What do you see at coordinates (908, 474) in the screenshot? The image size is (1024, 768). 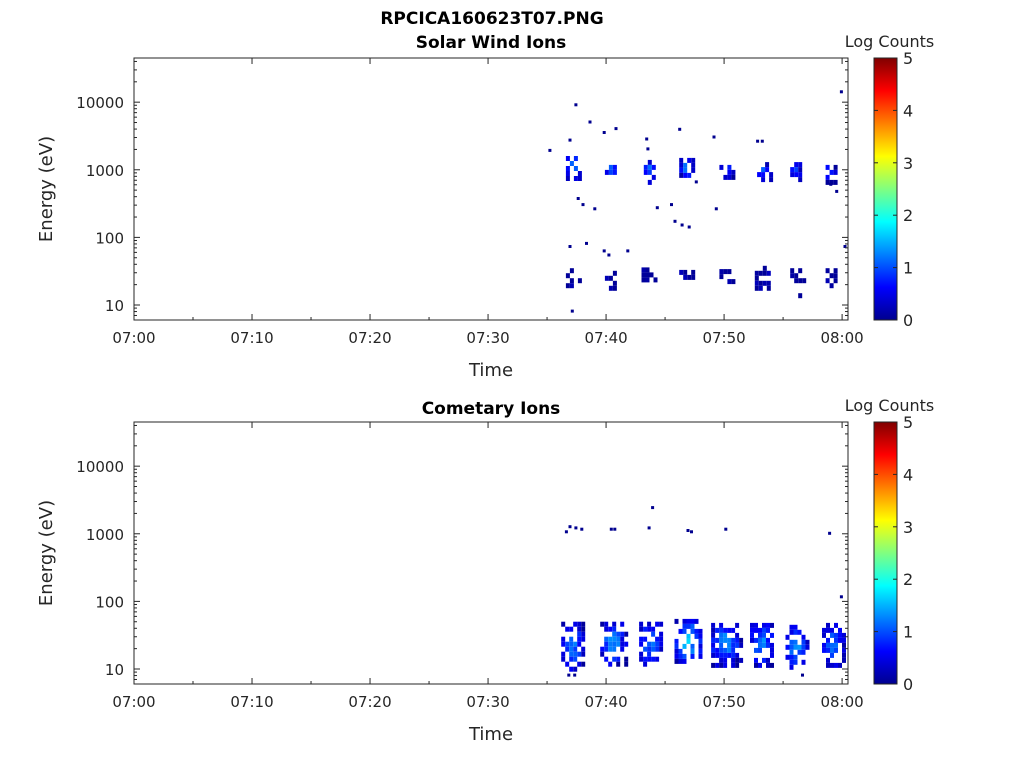 I see `colorbar-tick-label: 4` at bounding box center [908, 474].